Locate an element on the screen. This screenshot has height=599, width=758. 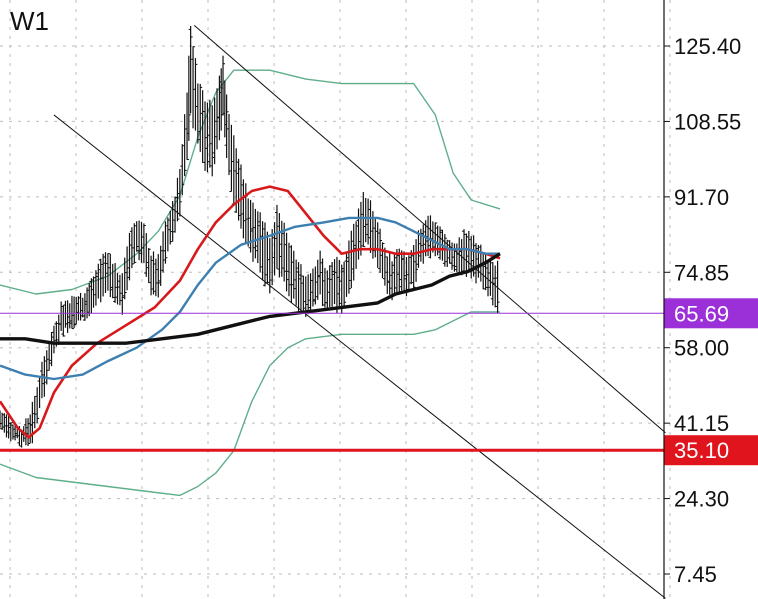
price-badge-label-1: 35.10 is located at coordinates (701, 450).